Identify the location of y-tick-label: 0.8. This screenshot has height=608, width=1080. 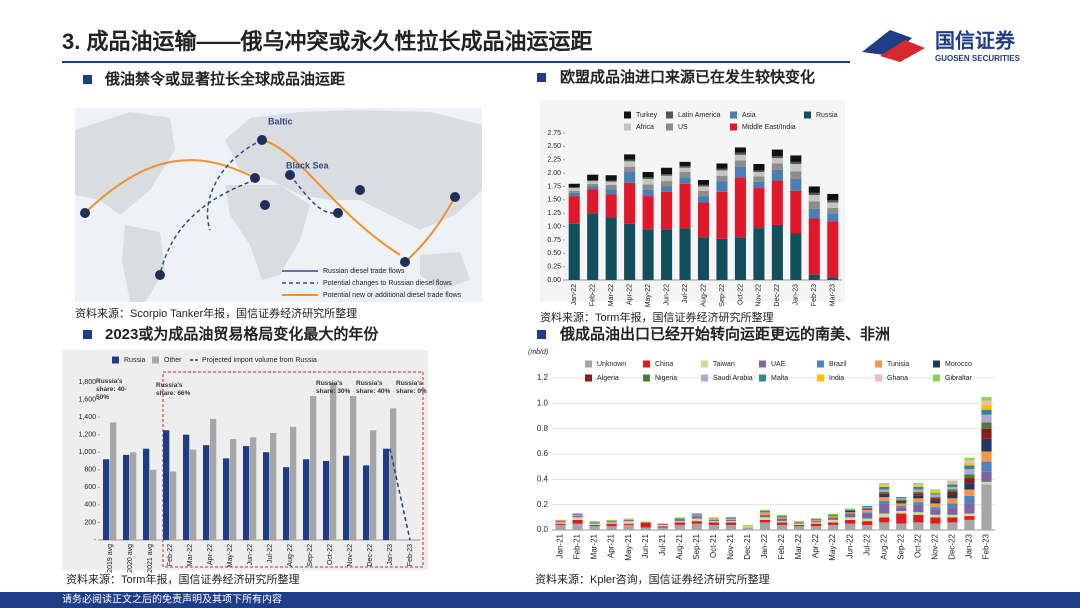
(543, 428).